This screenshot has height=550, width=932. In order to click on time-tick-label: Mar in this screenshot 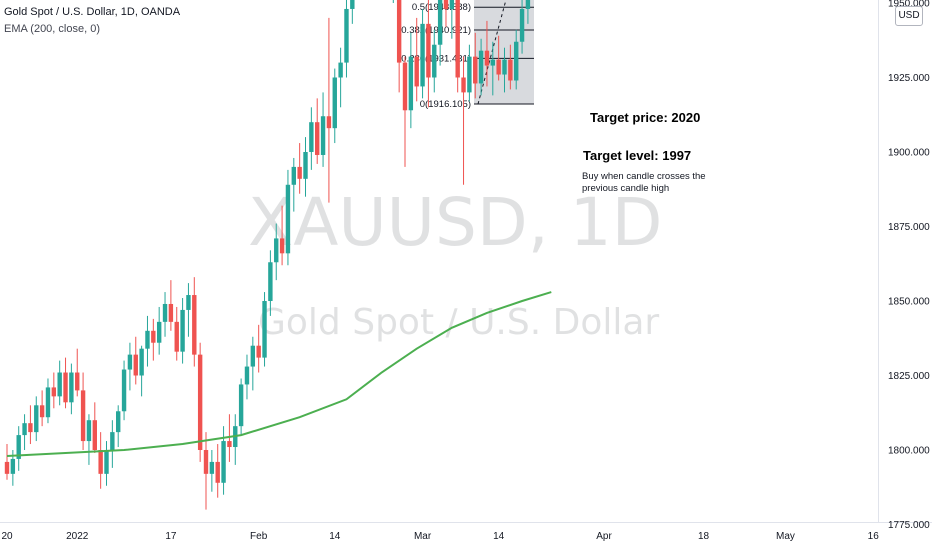, I will do `click(423, 536)`.